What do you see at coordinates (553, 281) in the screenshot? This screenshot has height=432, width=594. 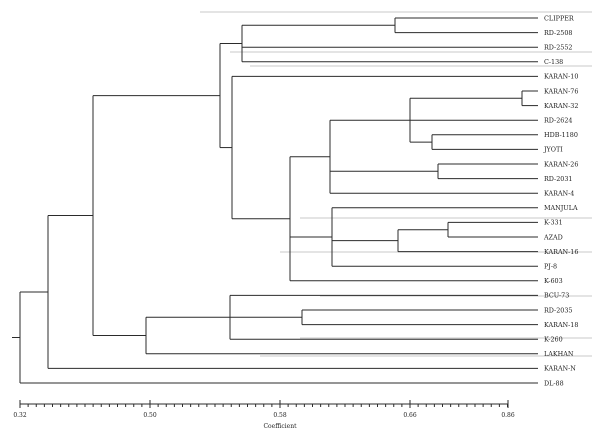 I see `leaf-label: K-603` at bounding box center [553, 281].